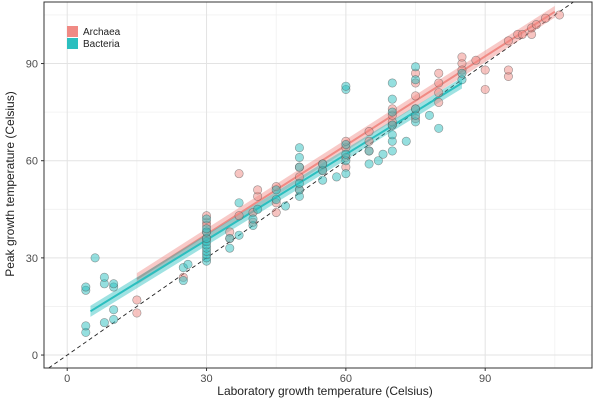 The image size is (600, 400). What do you see at coordinates (32, 65) in the screenshot?
I see `y-tick-label: 90` at bounding box center [32, 65].